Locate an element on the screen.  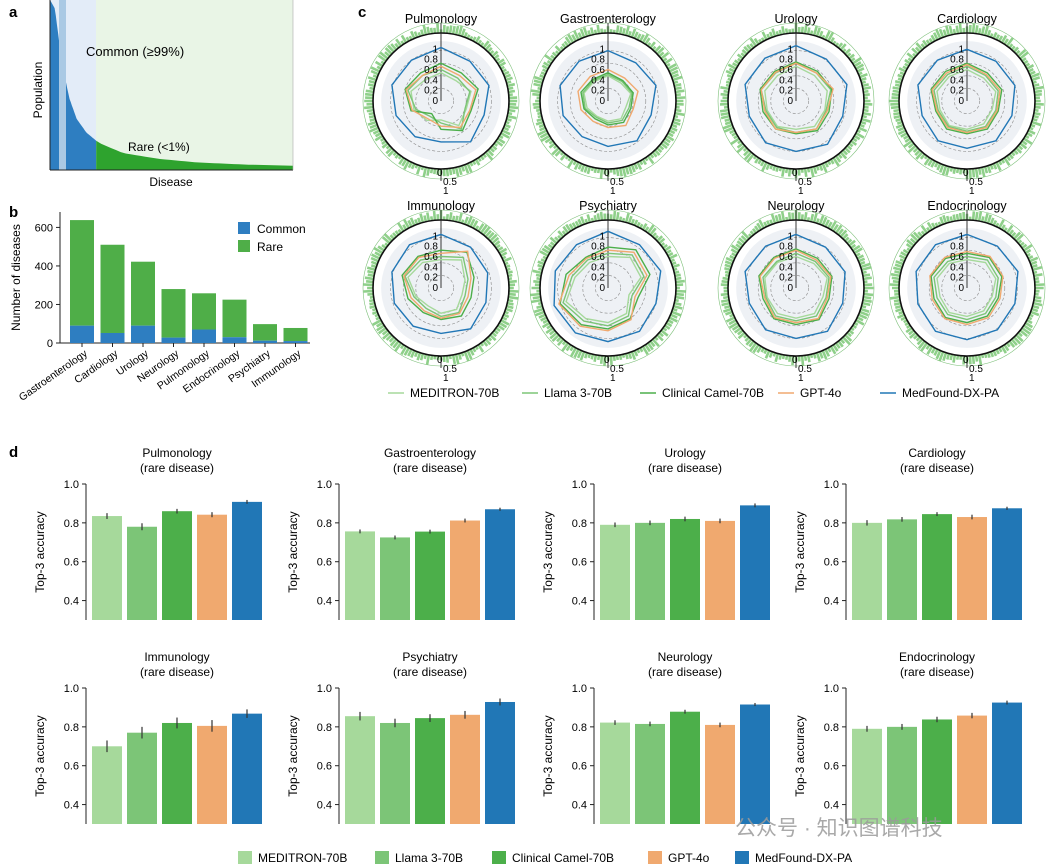
c-legend-label-3: GPT-4o is located at coordinates (821, 393).